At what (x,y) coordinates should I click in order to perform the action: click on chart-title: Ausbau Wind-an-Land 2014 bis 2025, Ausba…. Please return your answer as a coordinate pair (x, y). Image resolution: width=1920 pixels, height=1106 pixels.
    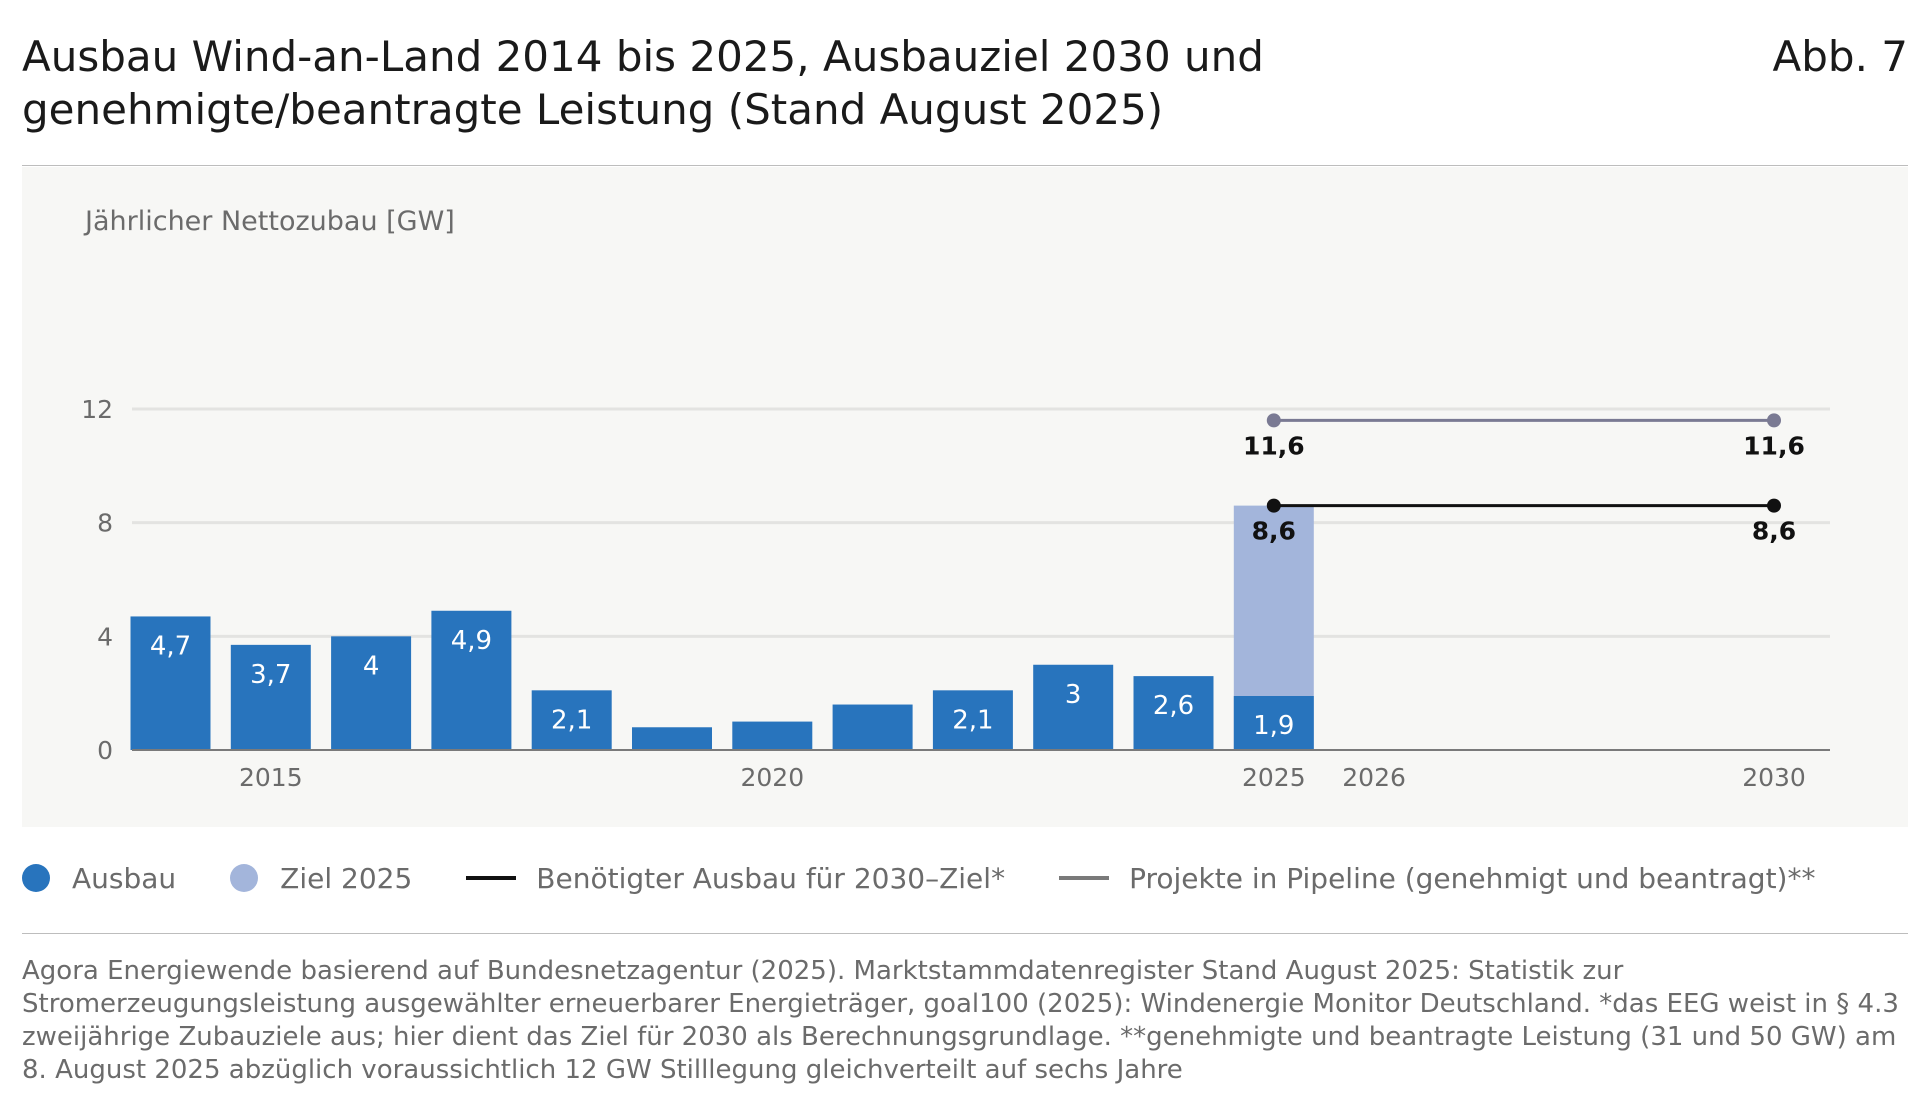
    Looking at the image, I should click on (762, 83).